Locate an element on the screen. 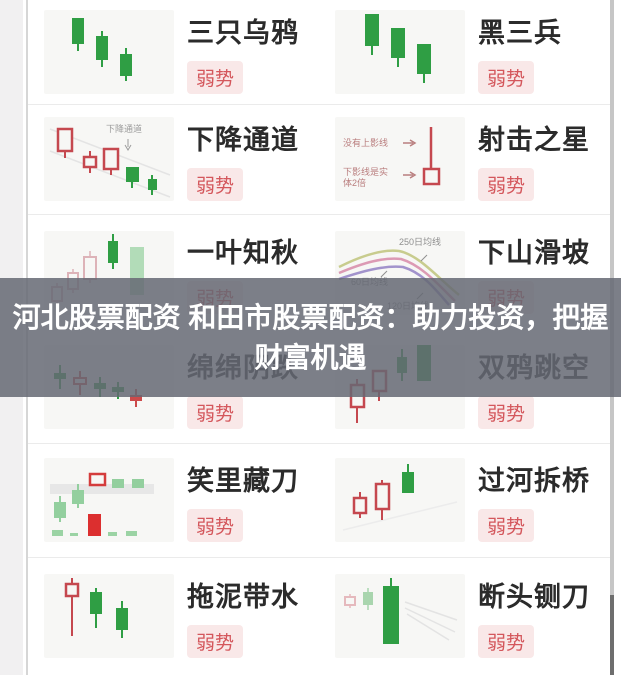 This screenshot has width=621, height=675. pattern-meta: 下降通道 弱势 is located at coordinates (243, 159).